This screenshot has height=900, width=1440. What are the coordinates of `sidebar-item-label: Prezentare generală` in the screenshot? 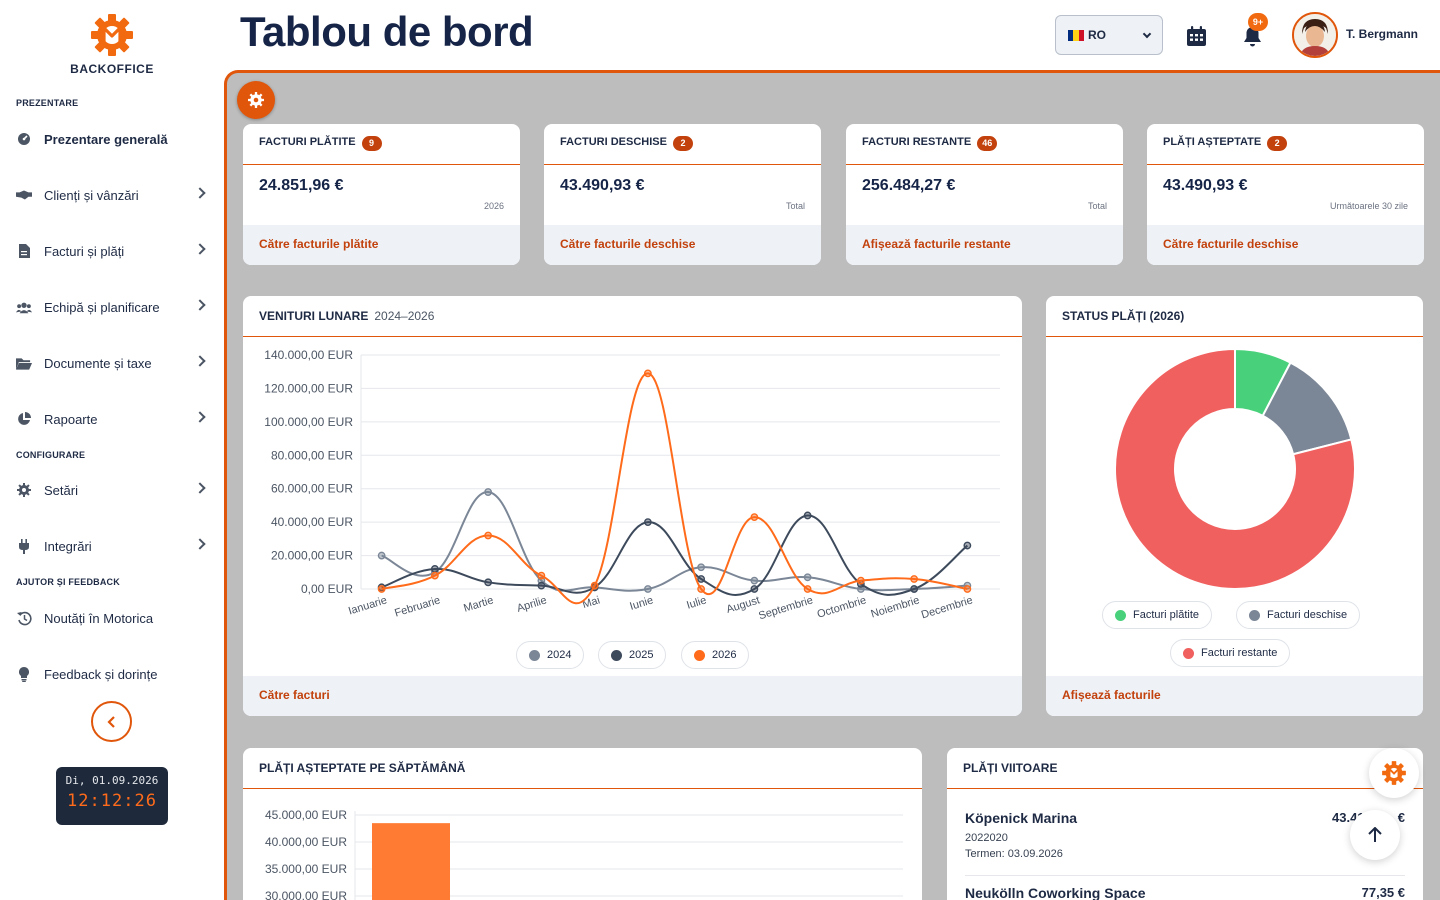 It's located at (106, 139).